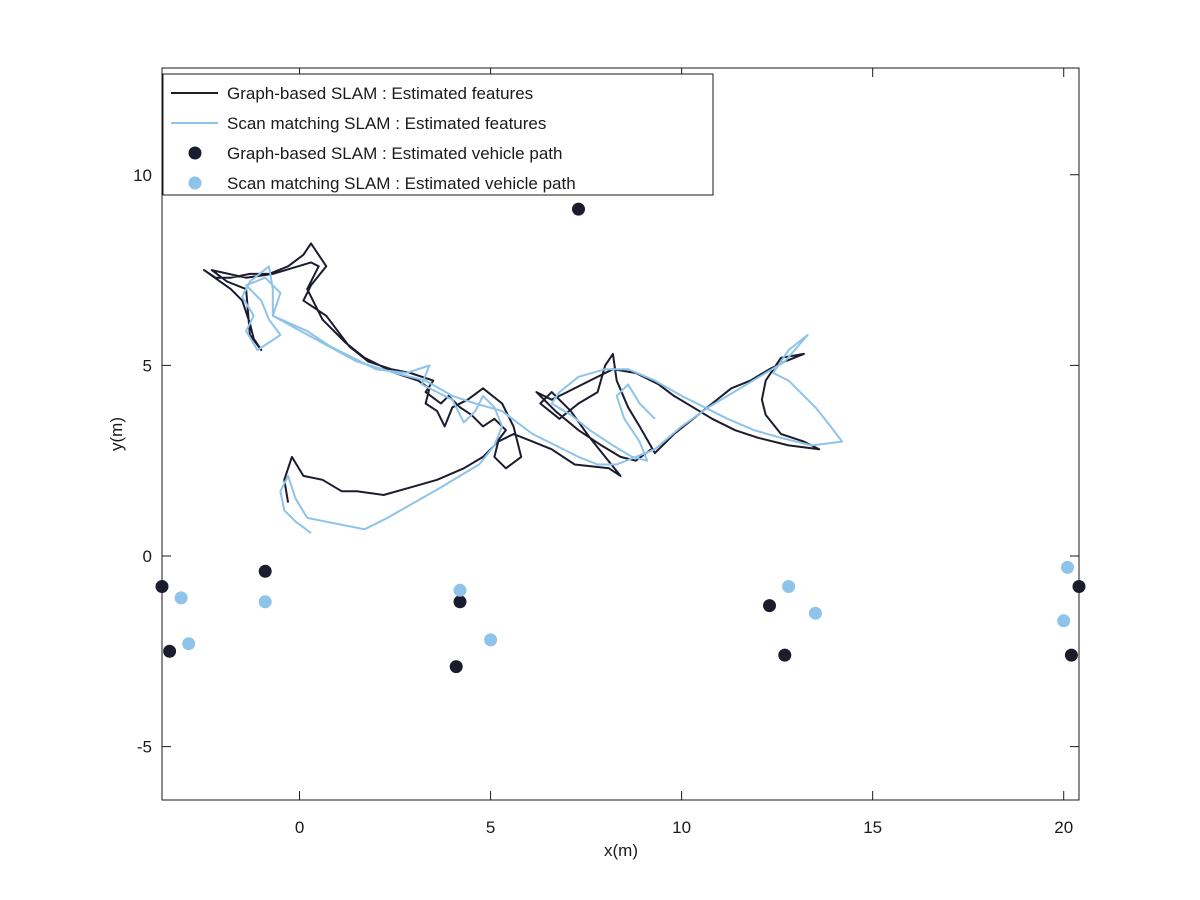 The height and width of the screenshot is (900, 1200). Describe the element at coordinates (380, 93) in the screenshot. I see `legend-label: Graph-based SLAM : Estimated features` at that location.